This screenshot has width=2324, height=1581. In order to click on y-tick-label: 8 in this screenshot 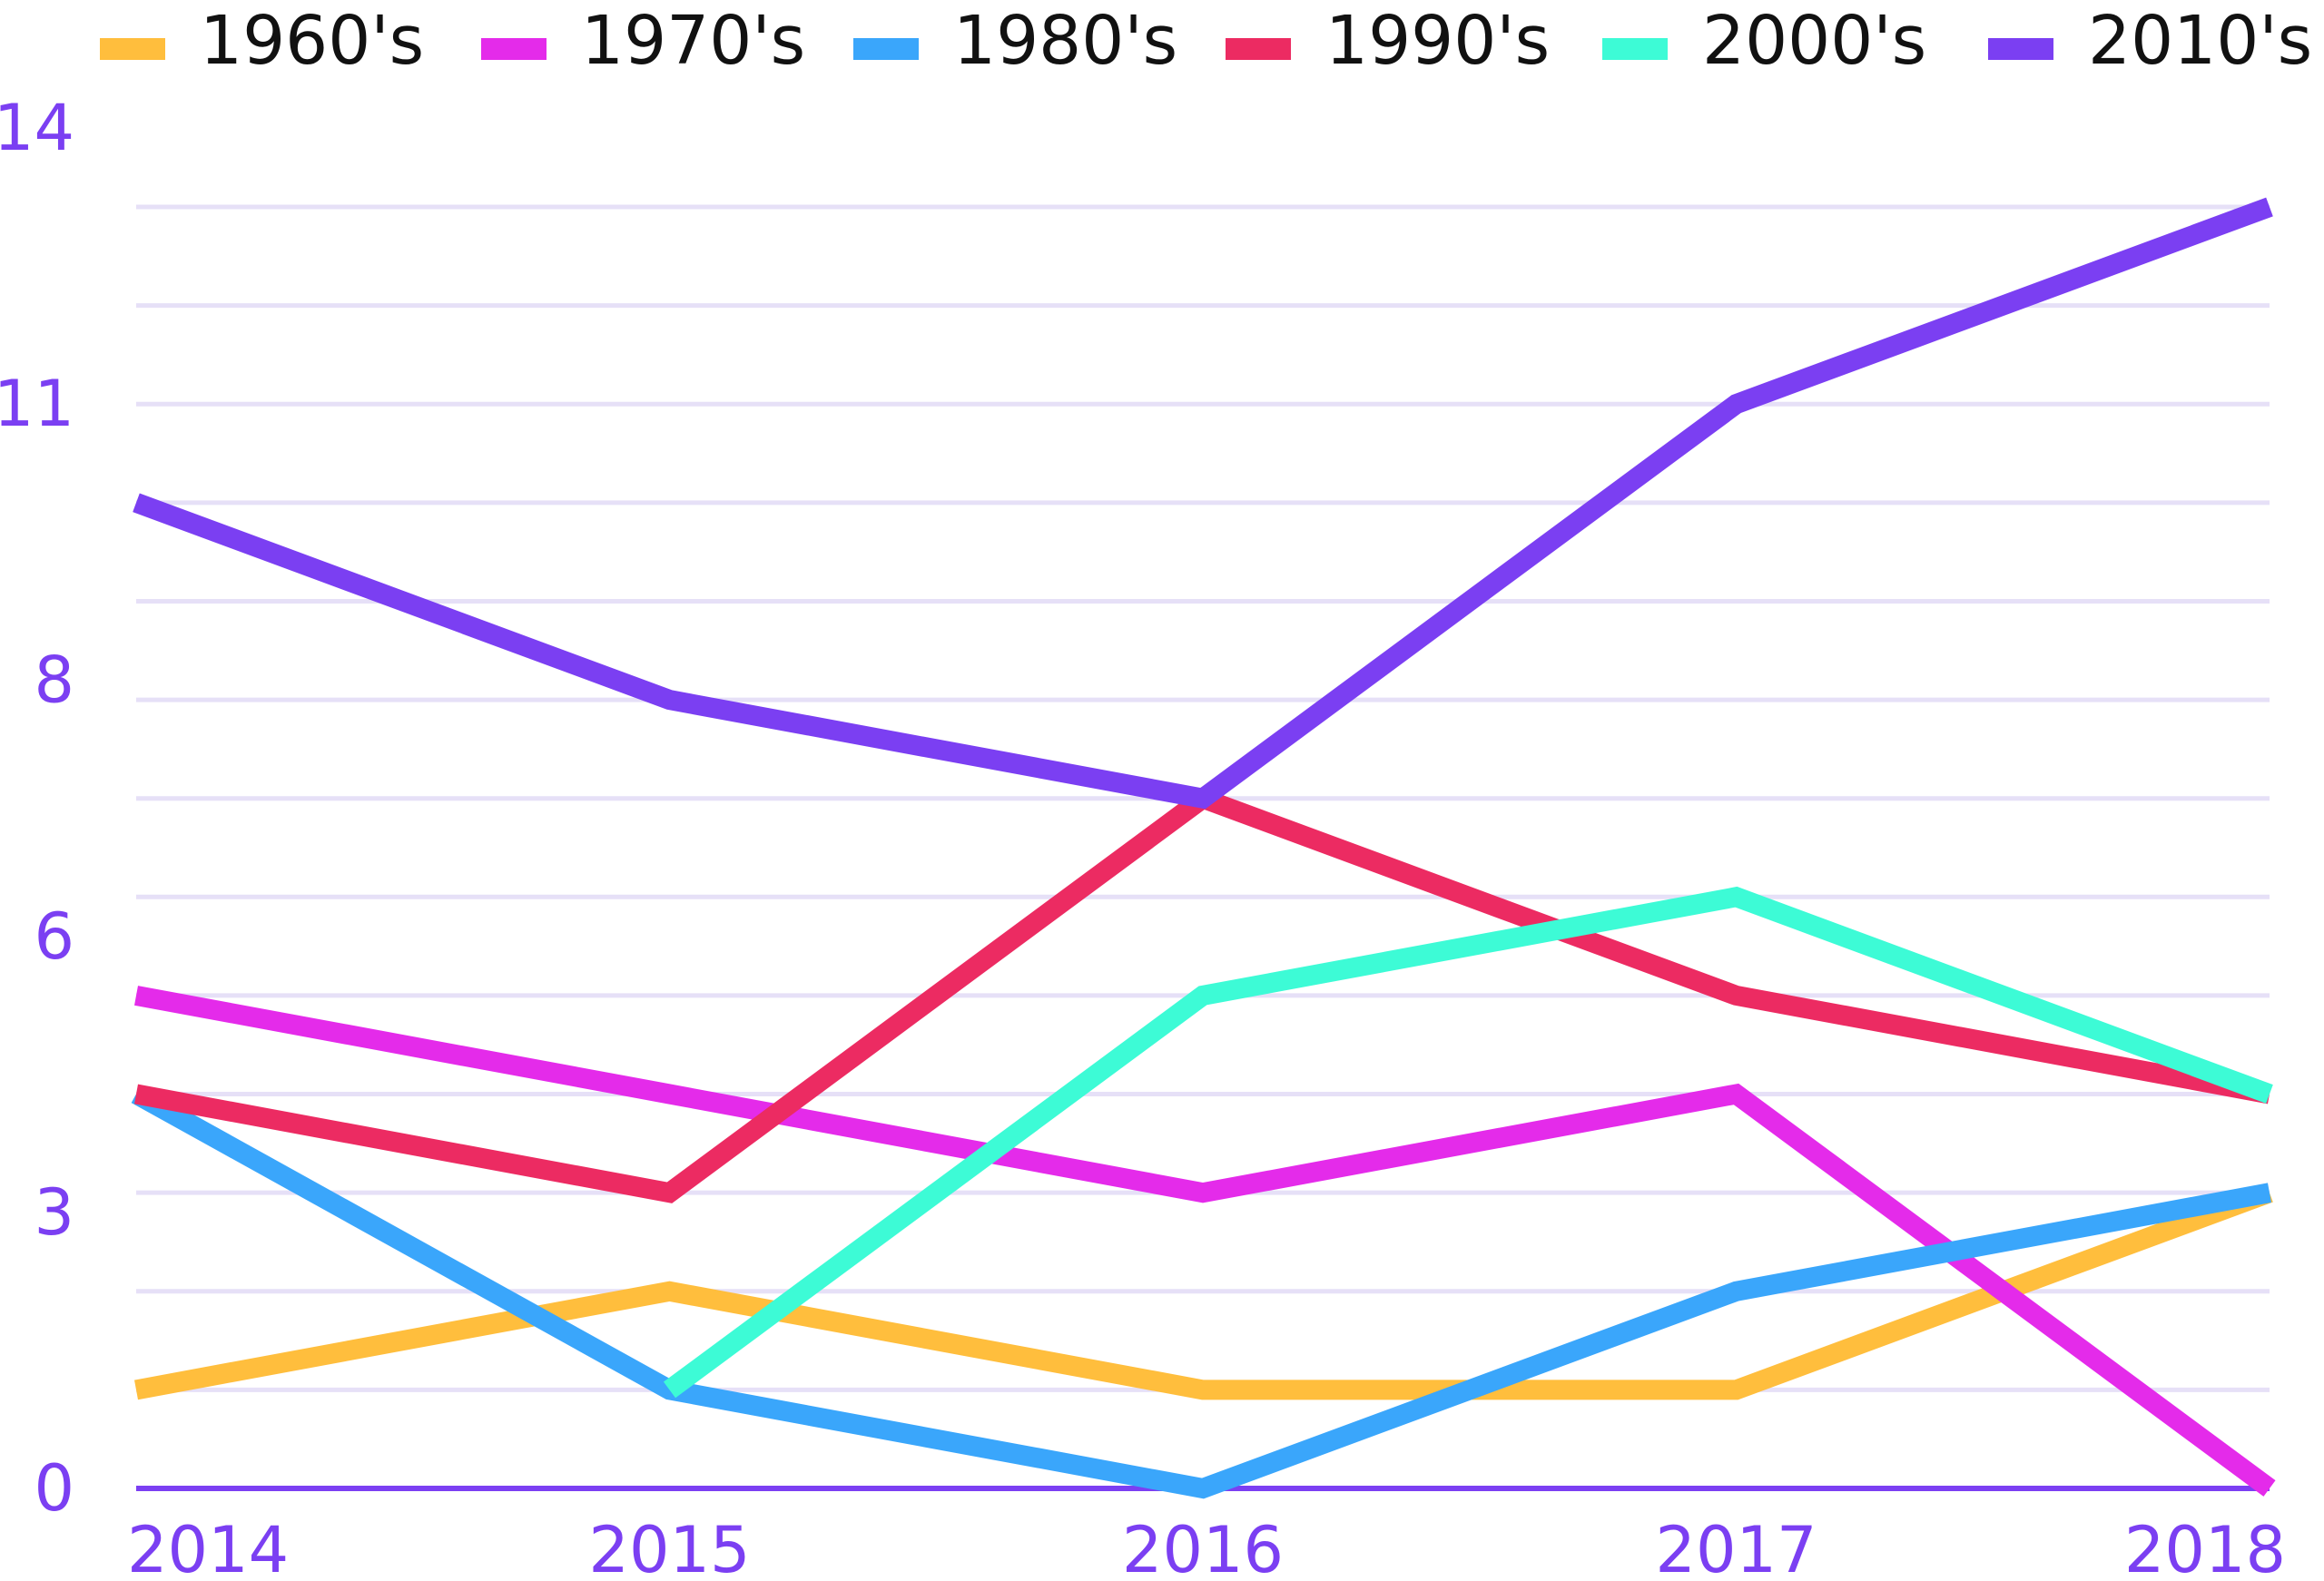, I will do `click(54, 680)`.